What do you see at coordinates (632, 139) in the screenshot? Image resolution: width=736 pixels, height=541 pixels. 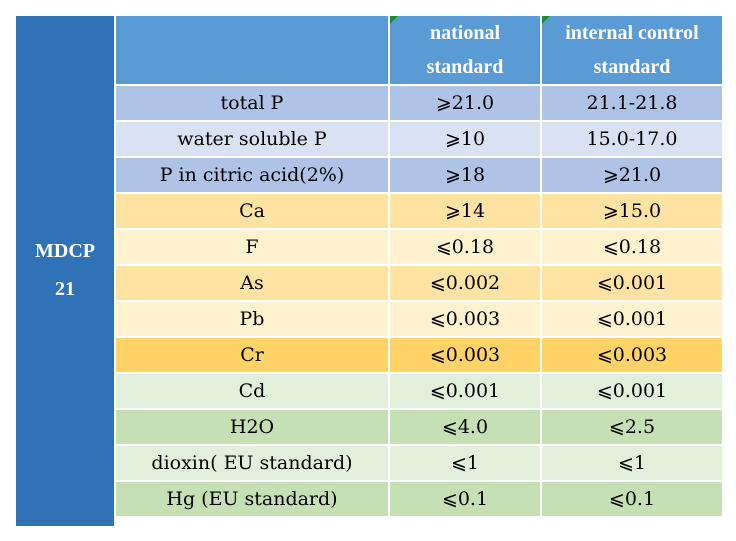 I see `internal-standard-cell: 15.0-17.0` at bounding box center [632, 139].